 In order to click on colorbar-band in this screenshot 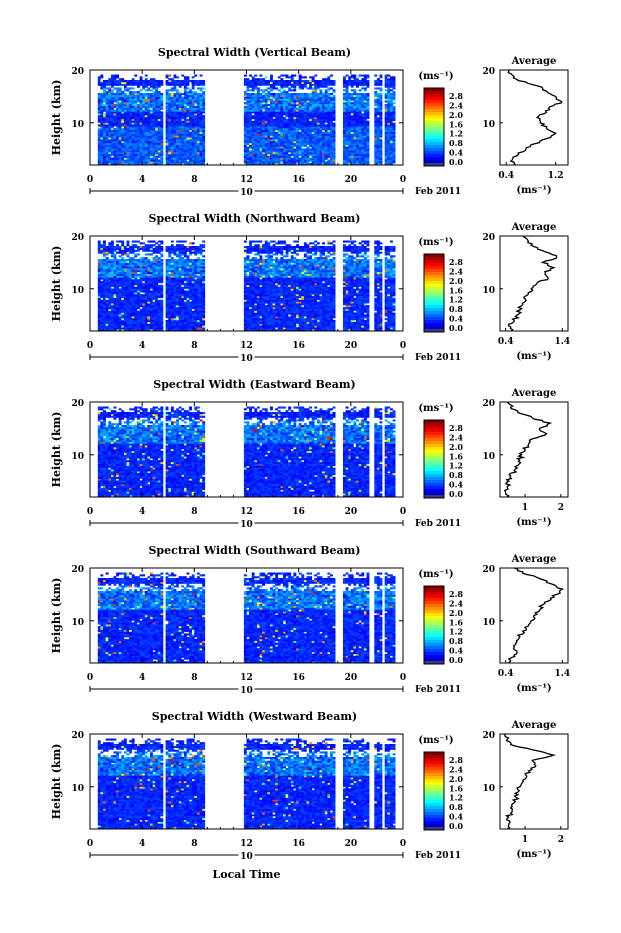, I will do `click(434, 152)`.